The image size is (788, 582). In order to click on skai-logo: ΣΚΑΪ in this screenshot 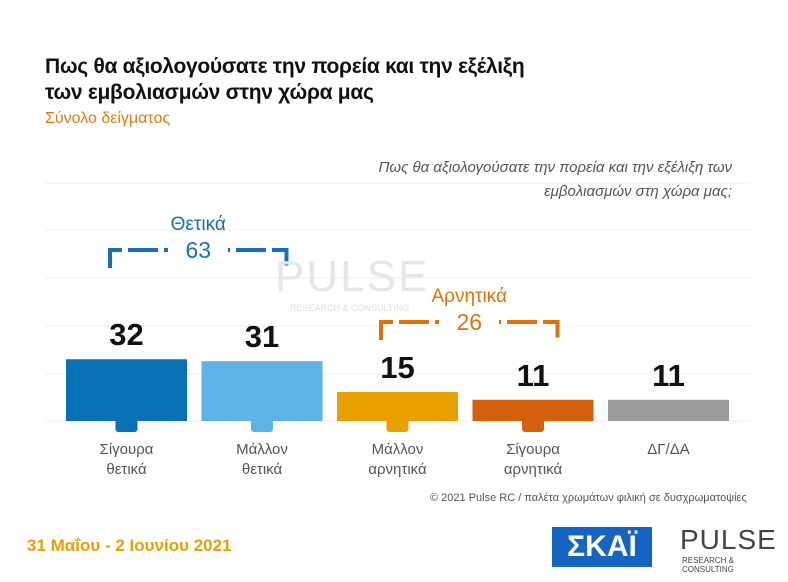, I will do `click(602, 547)`.